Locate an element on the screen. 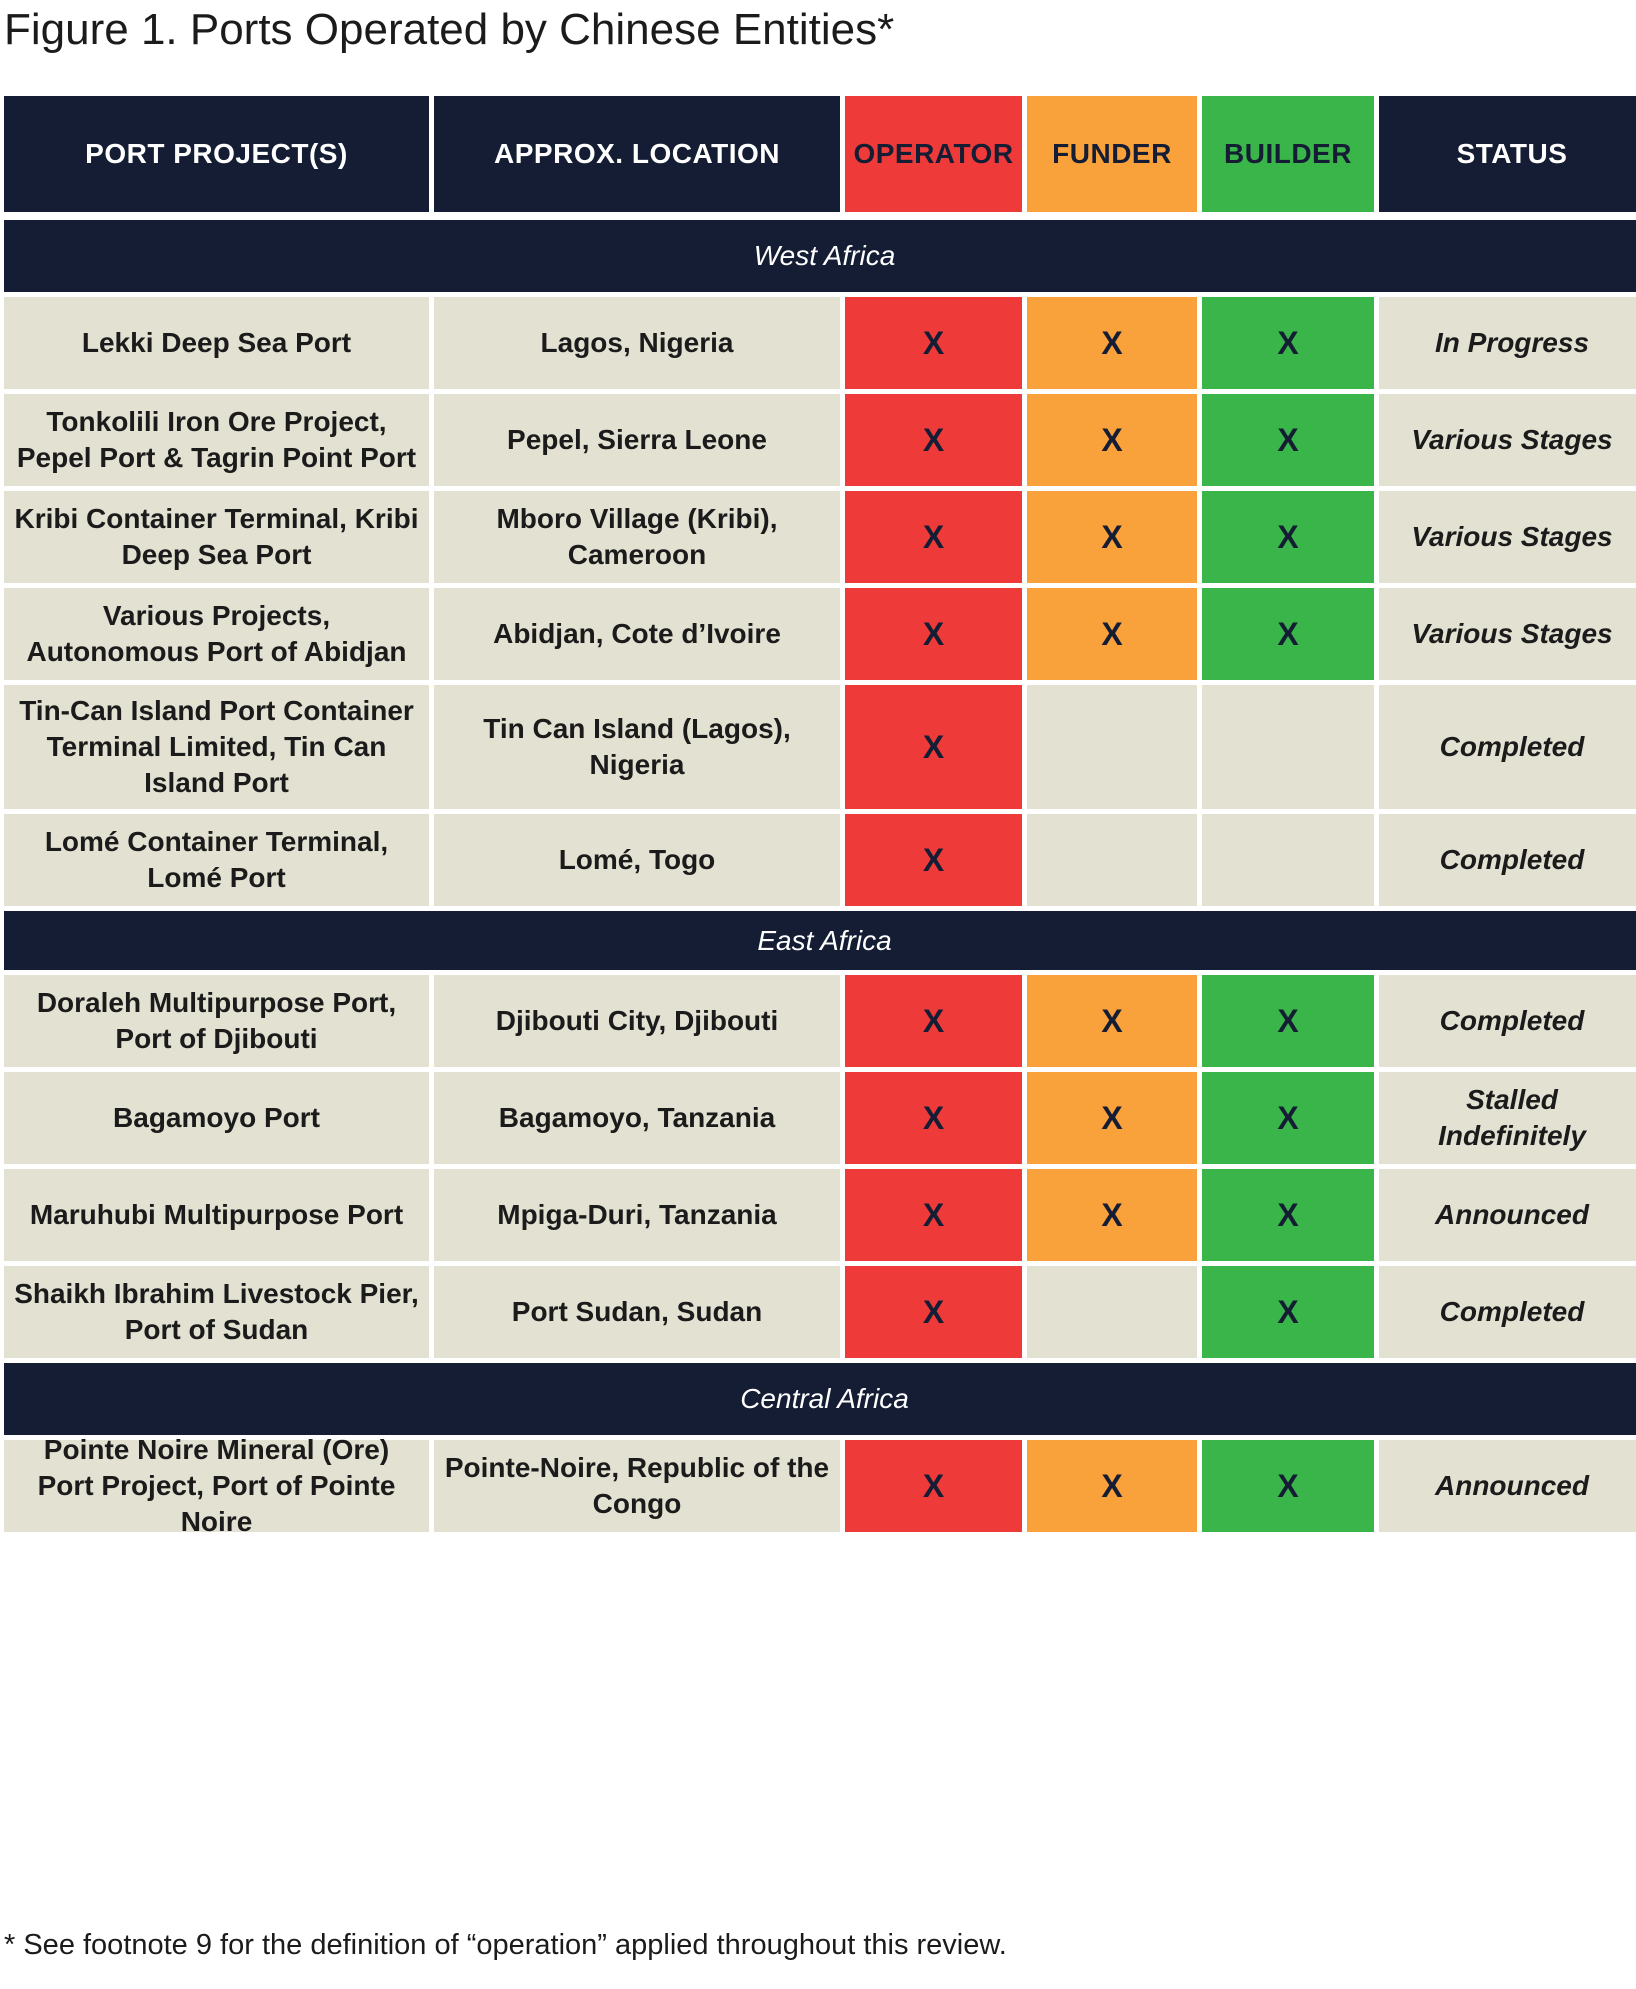 This screenshot has width=1636, height=1989. header-location: APPROX. LOCATION is located at coordinates (637, 154).